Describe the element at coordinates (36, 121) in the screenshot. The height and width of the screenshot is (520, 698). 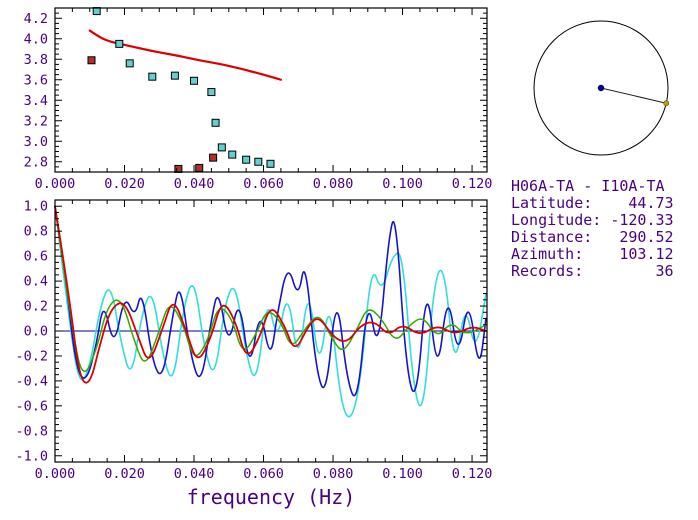
I see `svg-text: 3.2` at that location.